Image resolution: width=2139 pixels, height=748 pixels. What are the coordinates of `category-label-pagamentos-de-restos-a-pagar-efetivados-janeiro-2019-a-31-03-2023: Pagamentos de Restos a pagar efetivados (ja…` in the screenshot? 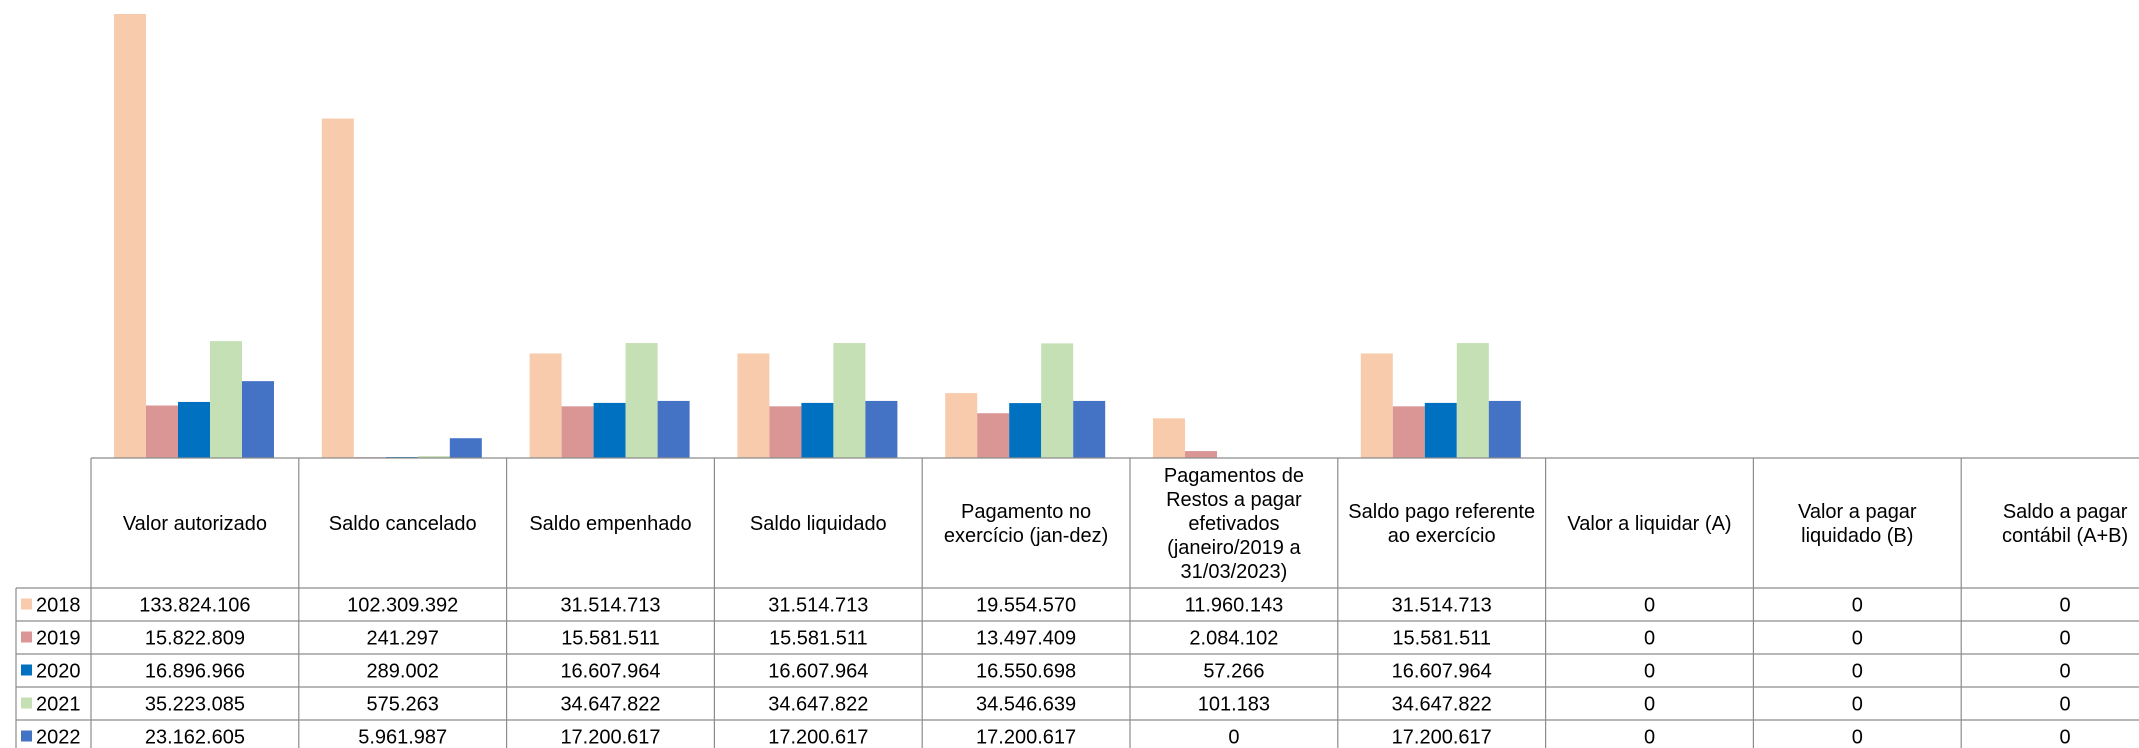 It's located at (1234, 524).